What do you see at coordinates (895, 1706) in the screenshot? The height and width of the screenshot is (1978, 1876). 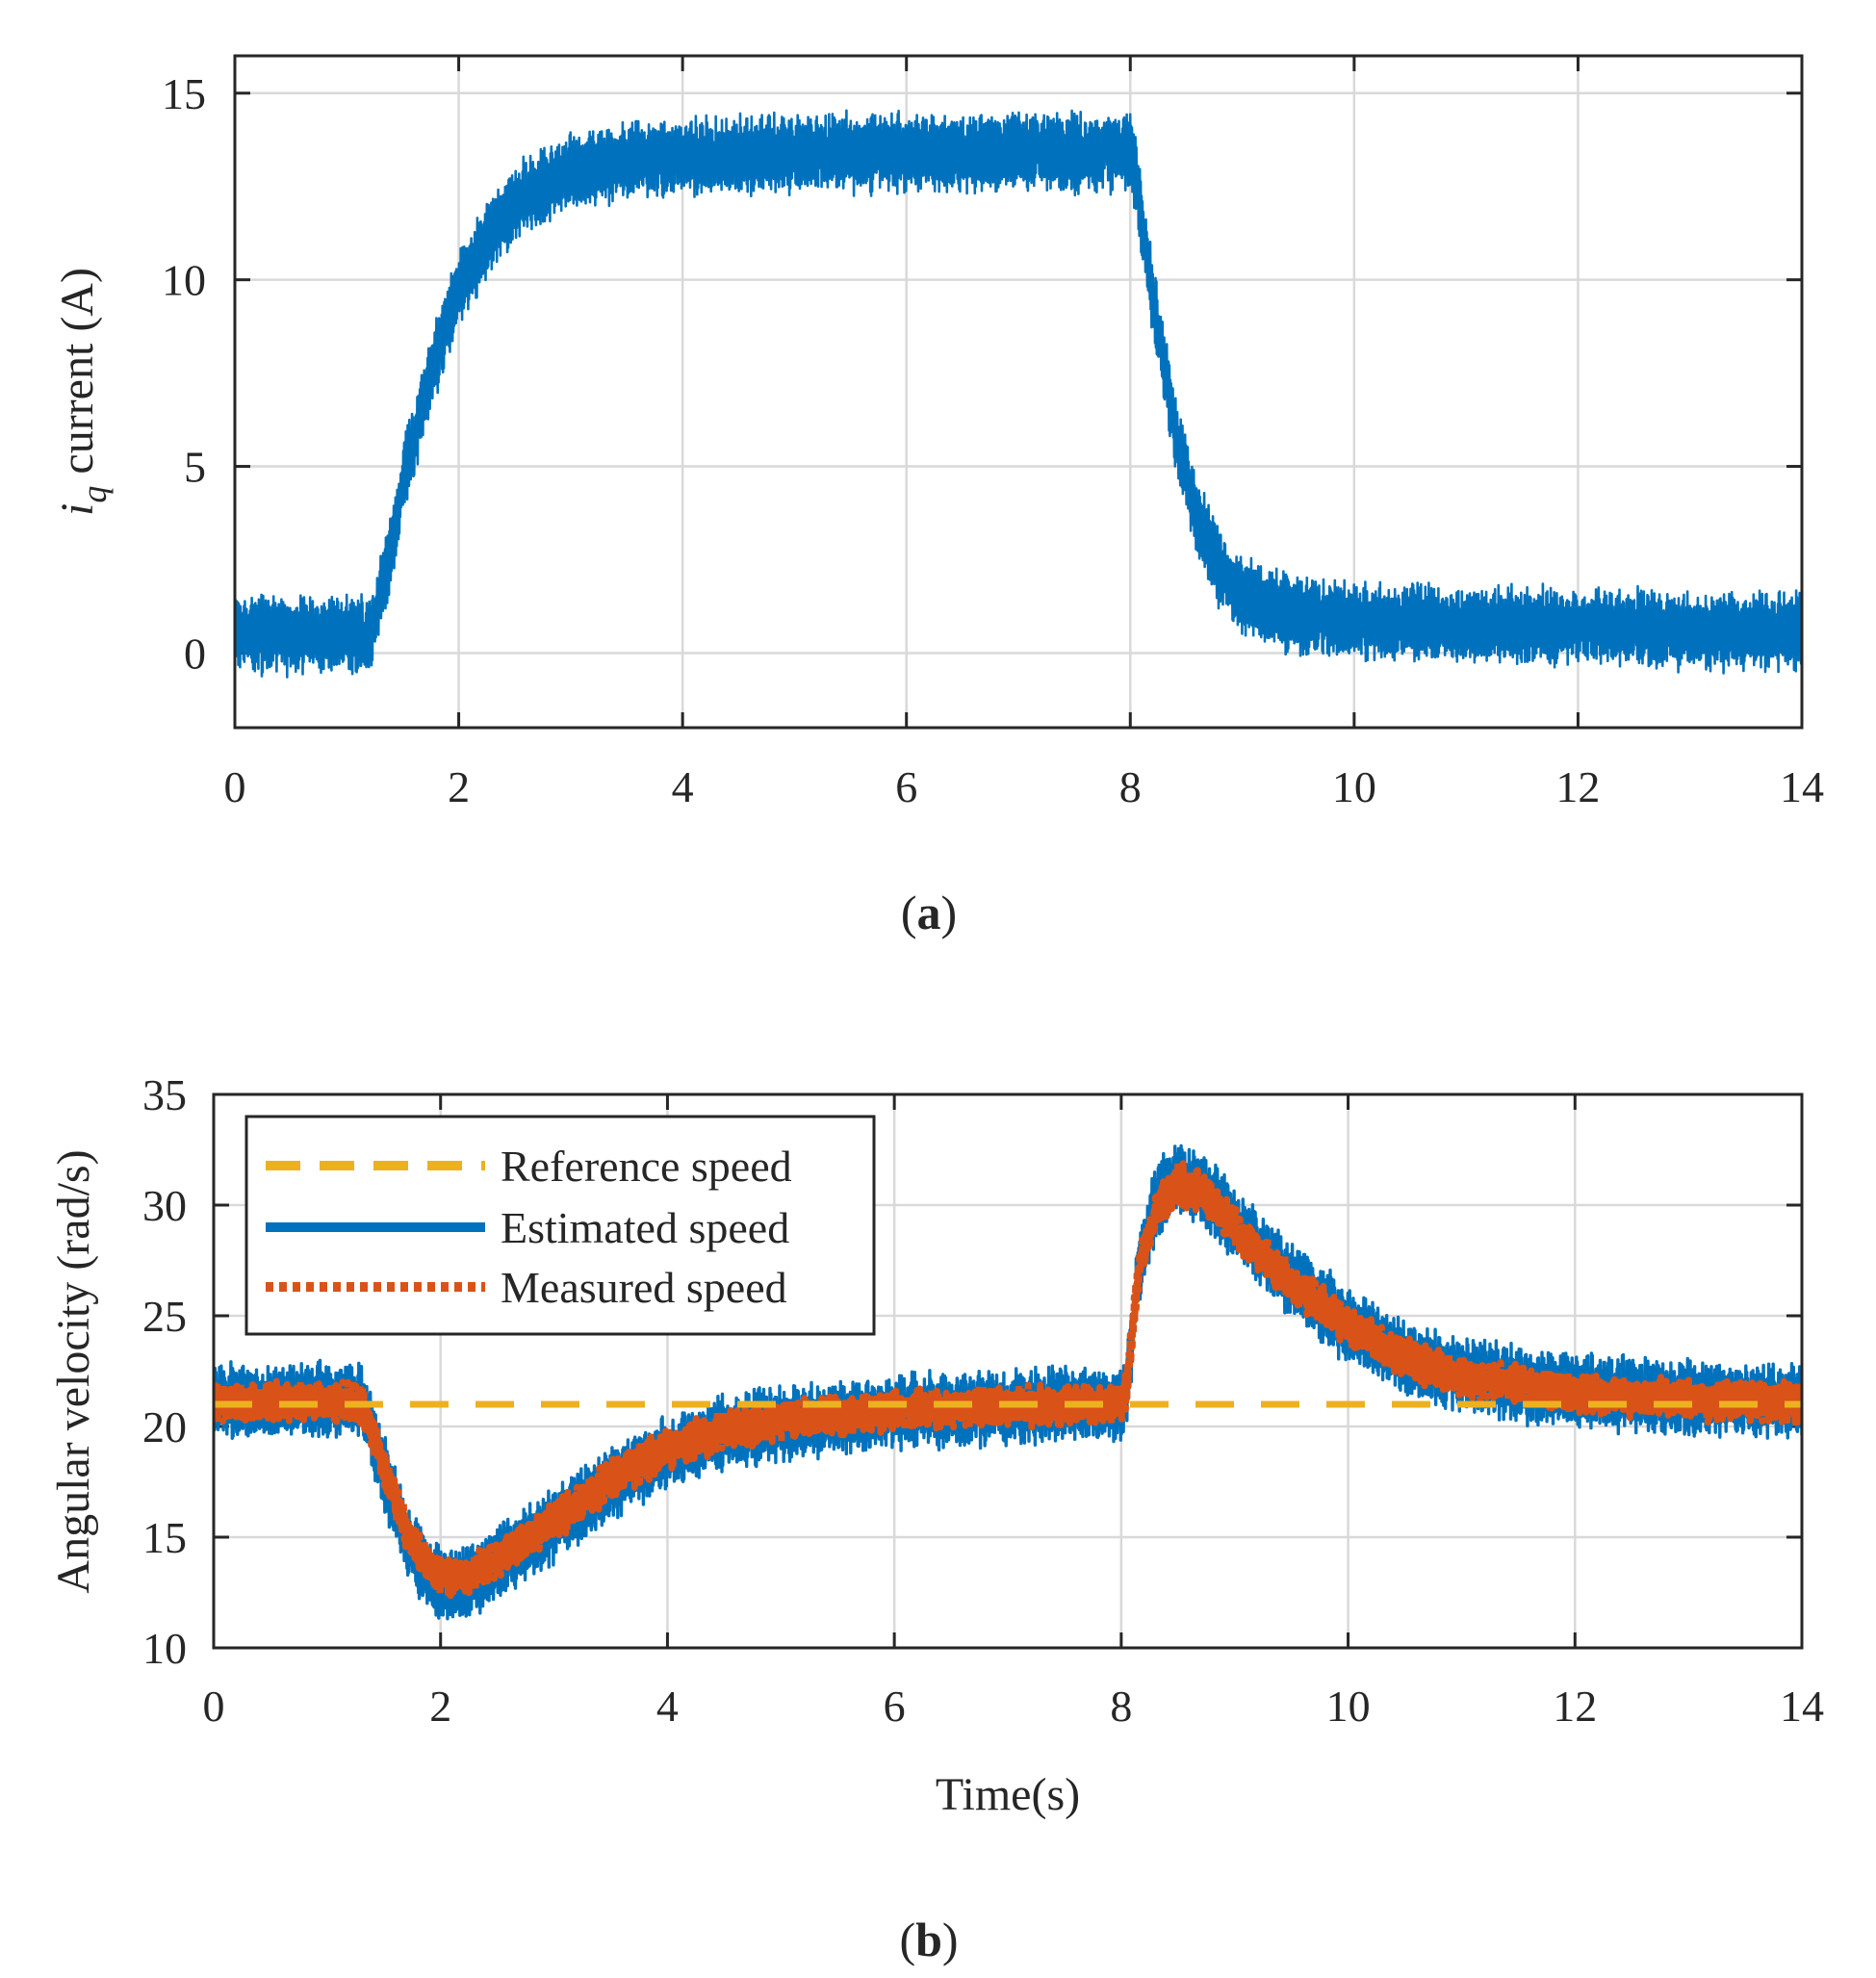 I see `panel-b-x-tick-label: 6` at bounding box center [895, 1706].